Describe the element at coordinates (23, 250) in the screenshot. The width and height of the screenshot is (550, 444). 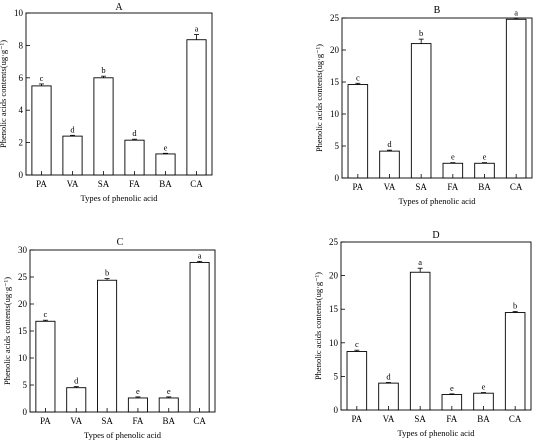
I see `y-tick-label: 30` at that location.